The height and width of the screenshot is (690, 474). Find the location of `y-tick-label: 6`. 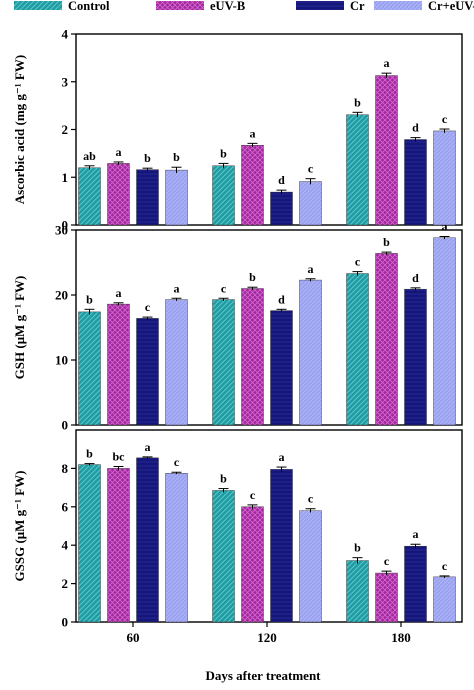

y-tick-label: 6 is located at coordinates (65, 506).